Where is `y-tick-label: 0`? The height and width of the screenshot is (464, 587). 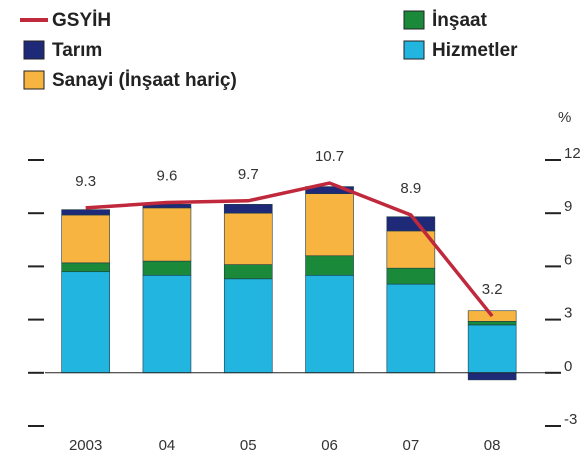
y-tick-label: 0 is located at coordinates (568, 366).